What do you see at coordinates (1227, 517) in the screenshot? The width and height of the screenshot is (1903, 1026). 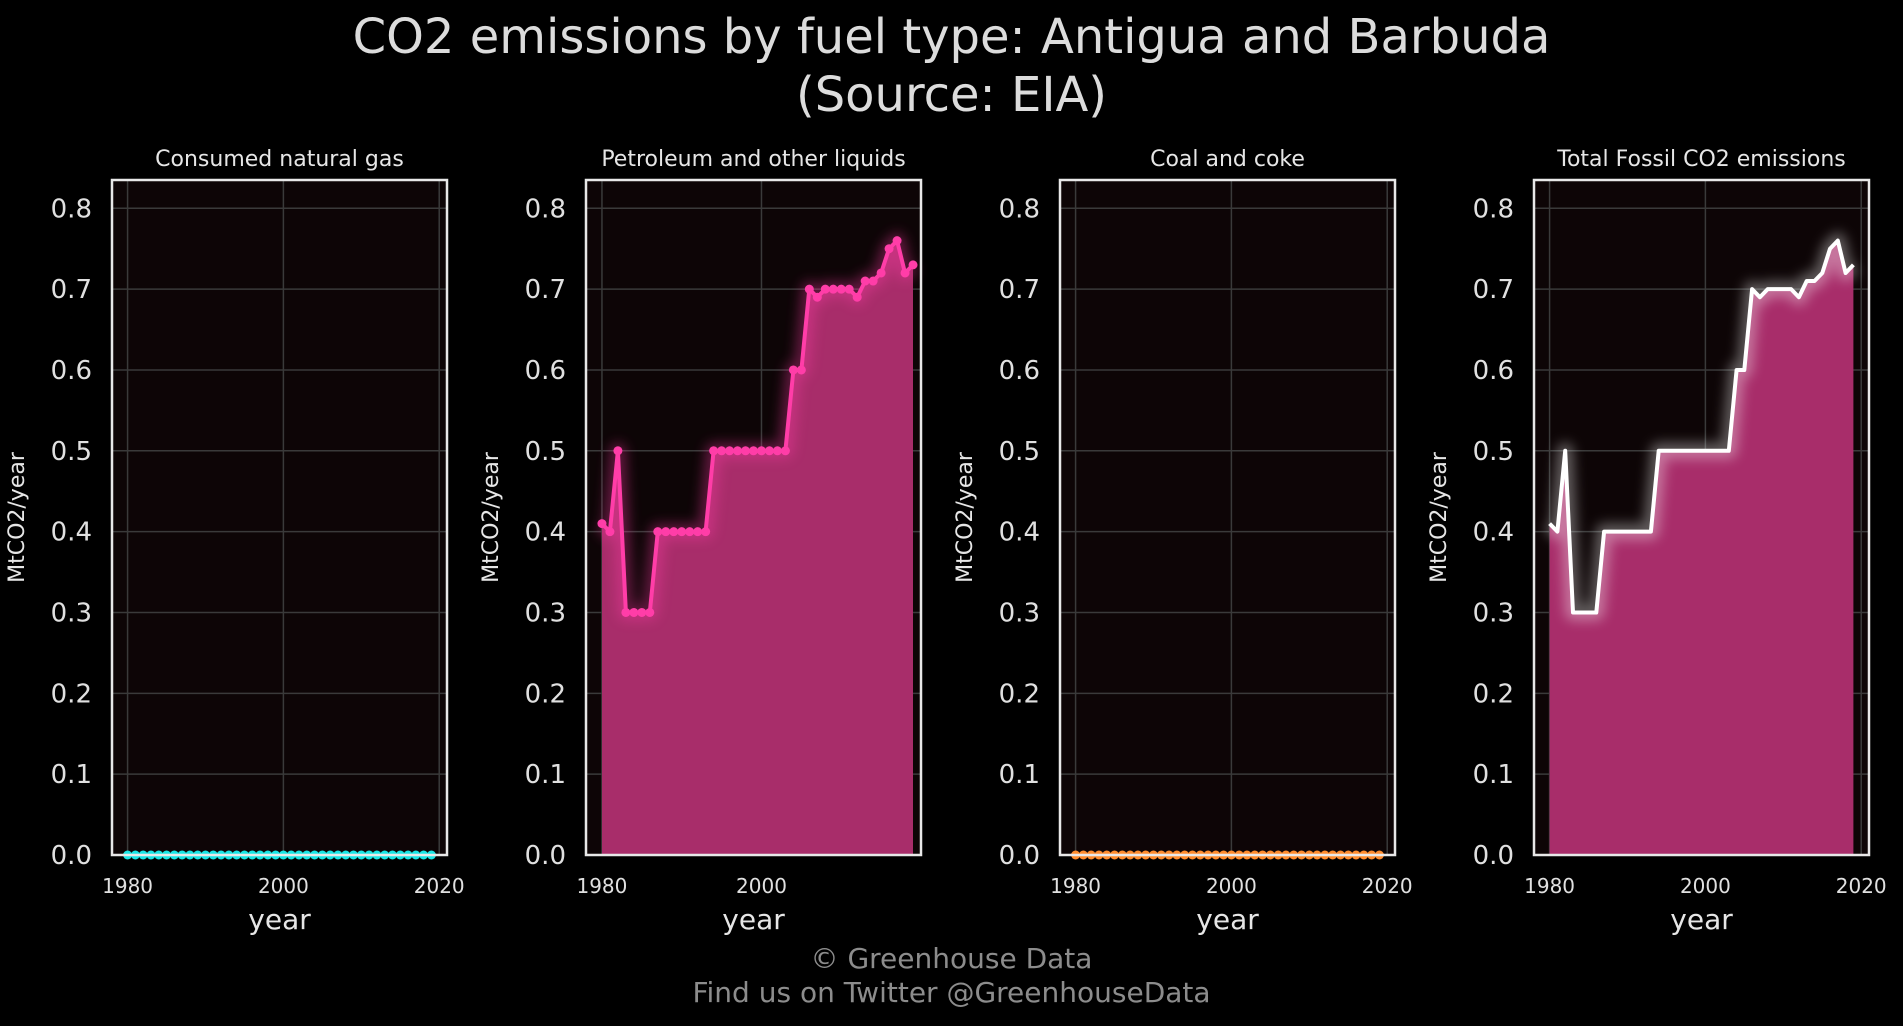 I see `plot-background-coal` at bounding box center [1227, 517].